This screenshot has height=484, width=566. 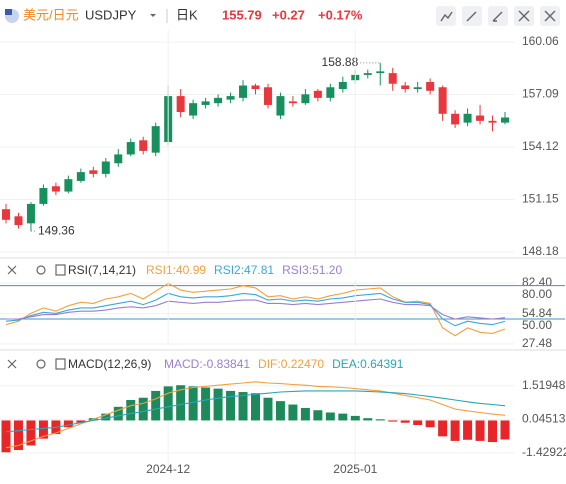 What do you see at coordinates (176, 270) in the screenshot?
I see `legend-entry: RSI1:40.99` at bounding box center [176, 270].